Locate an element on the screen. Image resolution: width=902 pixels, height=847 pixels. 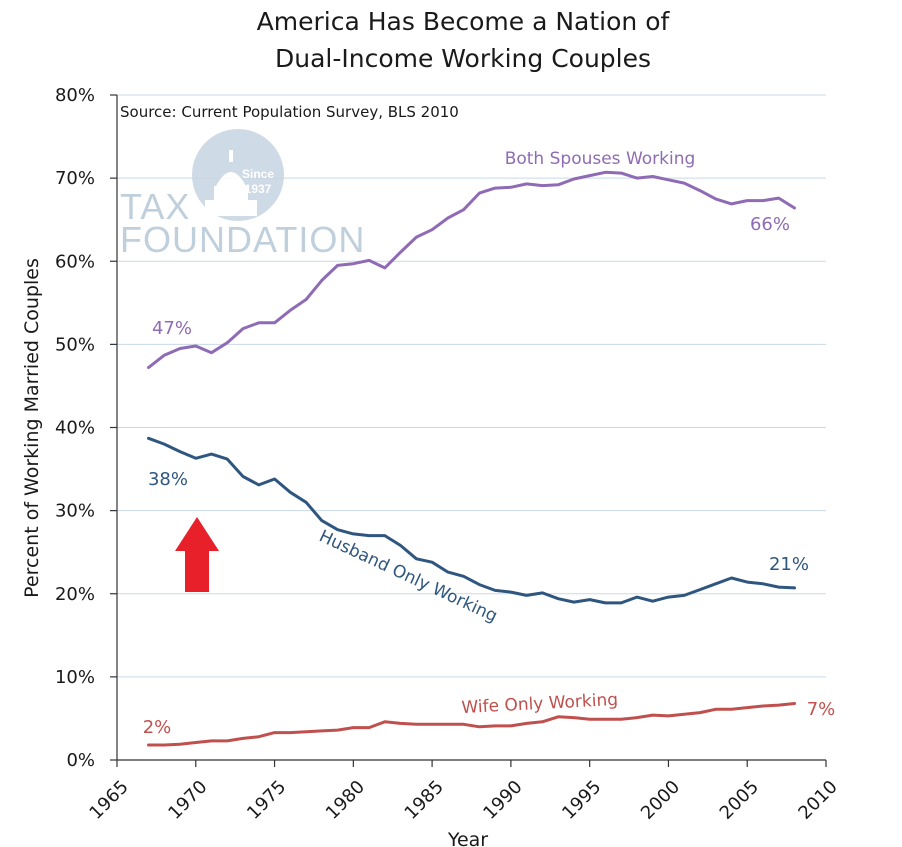
y-tick-label: 20% is located at coordinates (75, 594).